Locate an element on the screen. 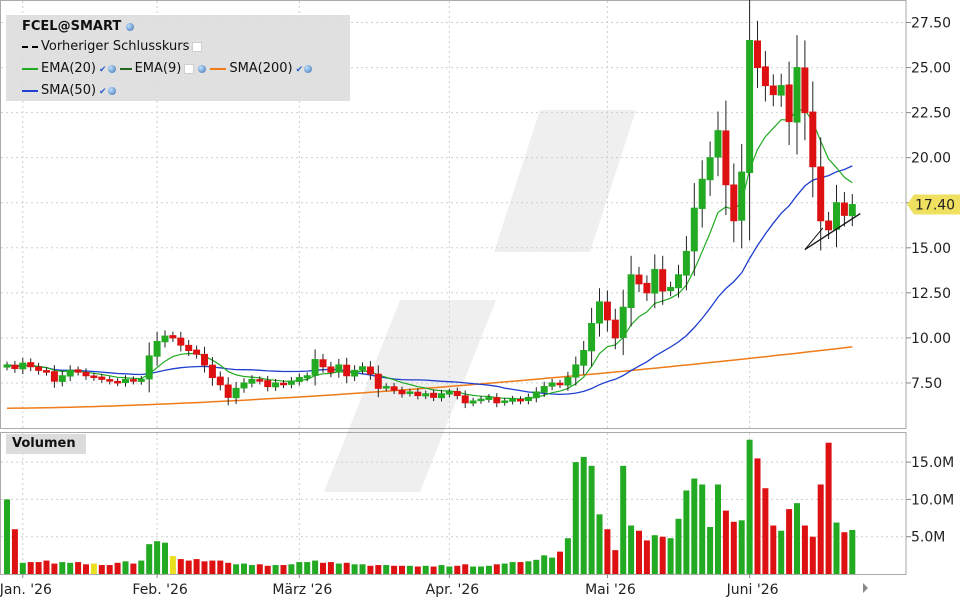 Image resolution: width=960 pixels, height=604 pixels. legend-prev-close: Vorheriger Schlusskurs is located at coordinates (115, 46).